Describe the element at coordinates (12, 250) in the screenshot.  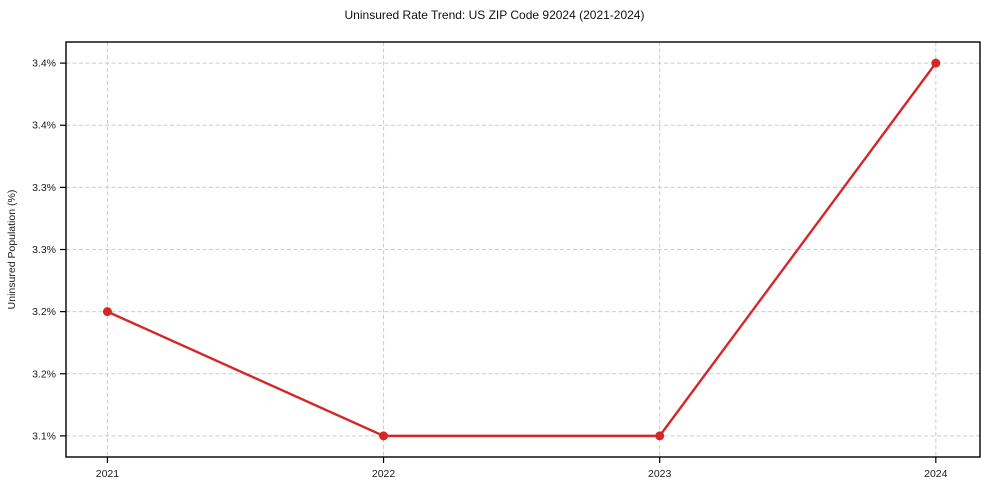
I see `y-axis-label: Uninsured Population (%)` at that location.